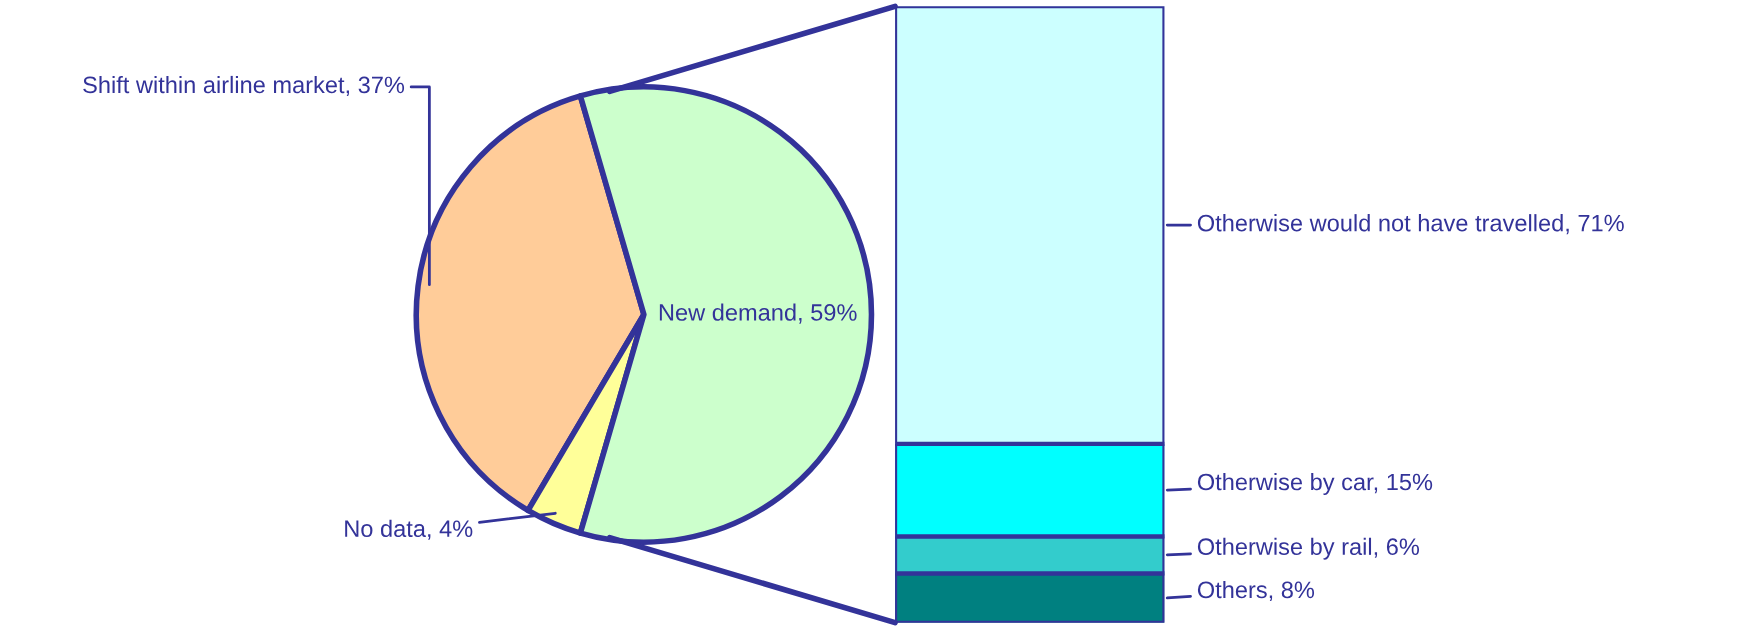 Image resolution: width=1738 pixels, height=629 pixels. I want to click on data-label: No data, 4%, so click(409, 529).